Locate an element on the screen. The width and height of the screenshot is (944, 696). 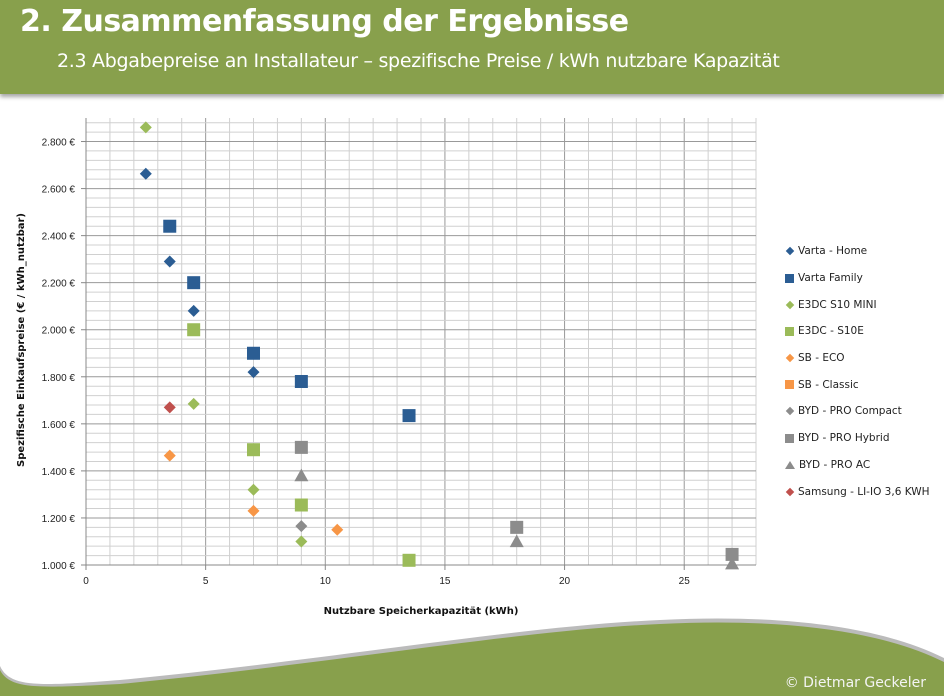
legend-item: E3DC - S10E is located at coordinates (857, 331).